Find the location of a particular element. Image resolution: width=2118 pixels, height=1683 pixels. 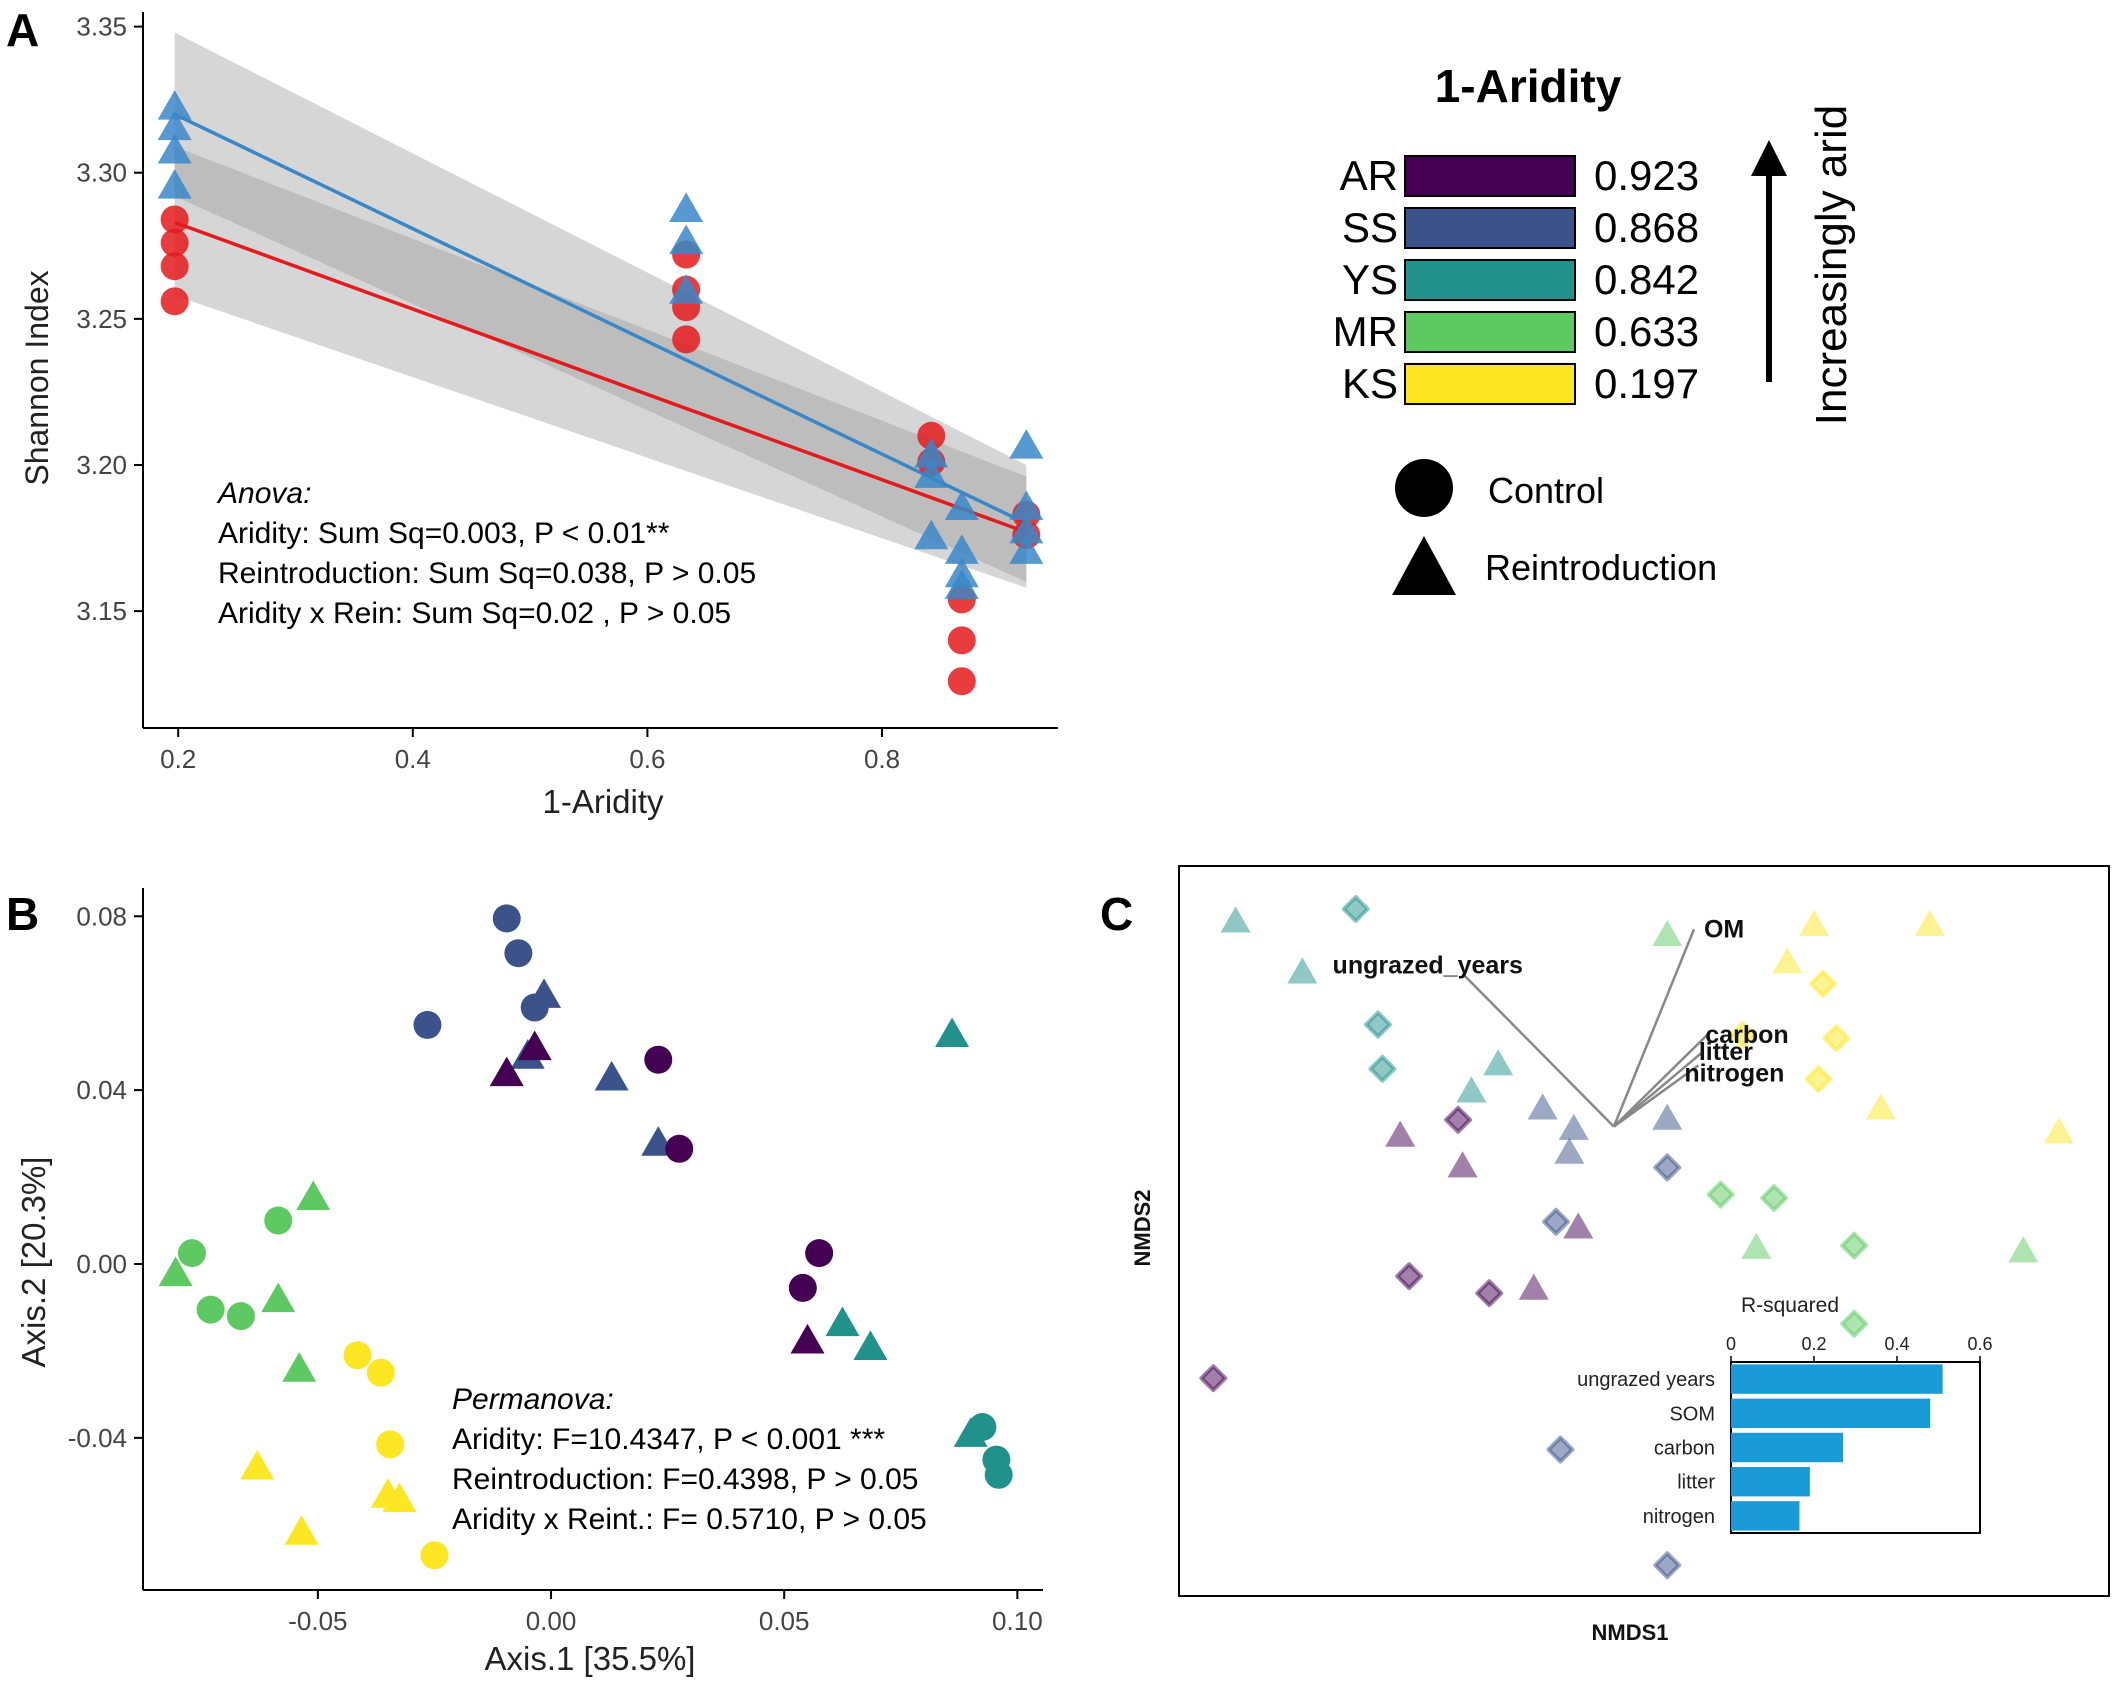

x-tick-label: 0.10 is located at coordinates (1017, 1621).